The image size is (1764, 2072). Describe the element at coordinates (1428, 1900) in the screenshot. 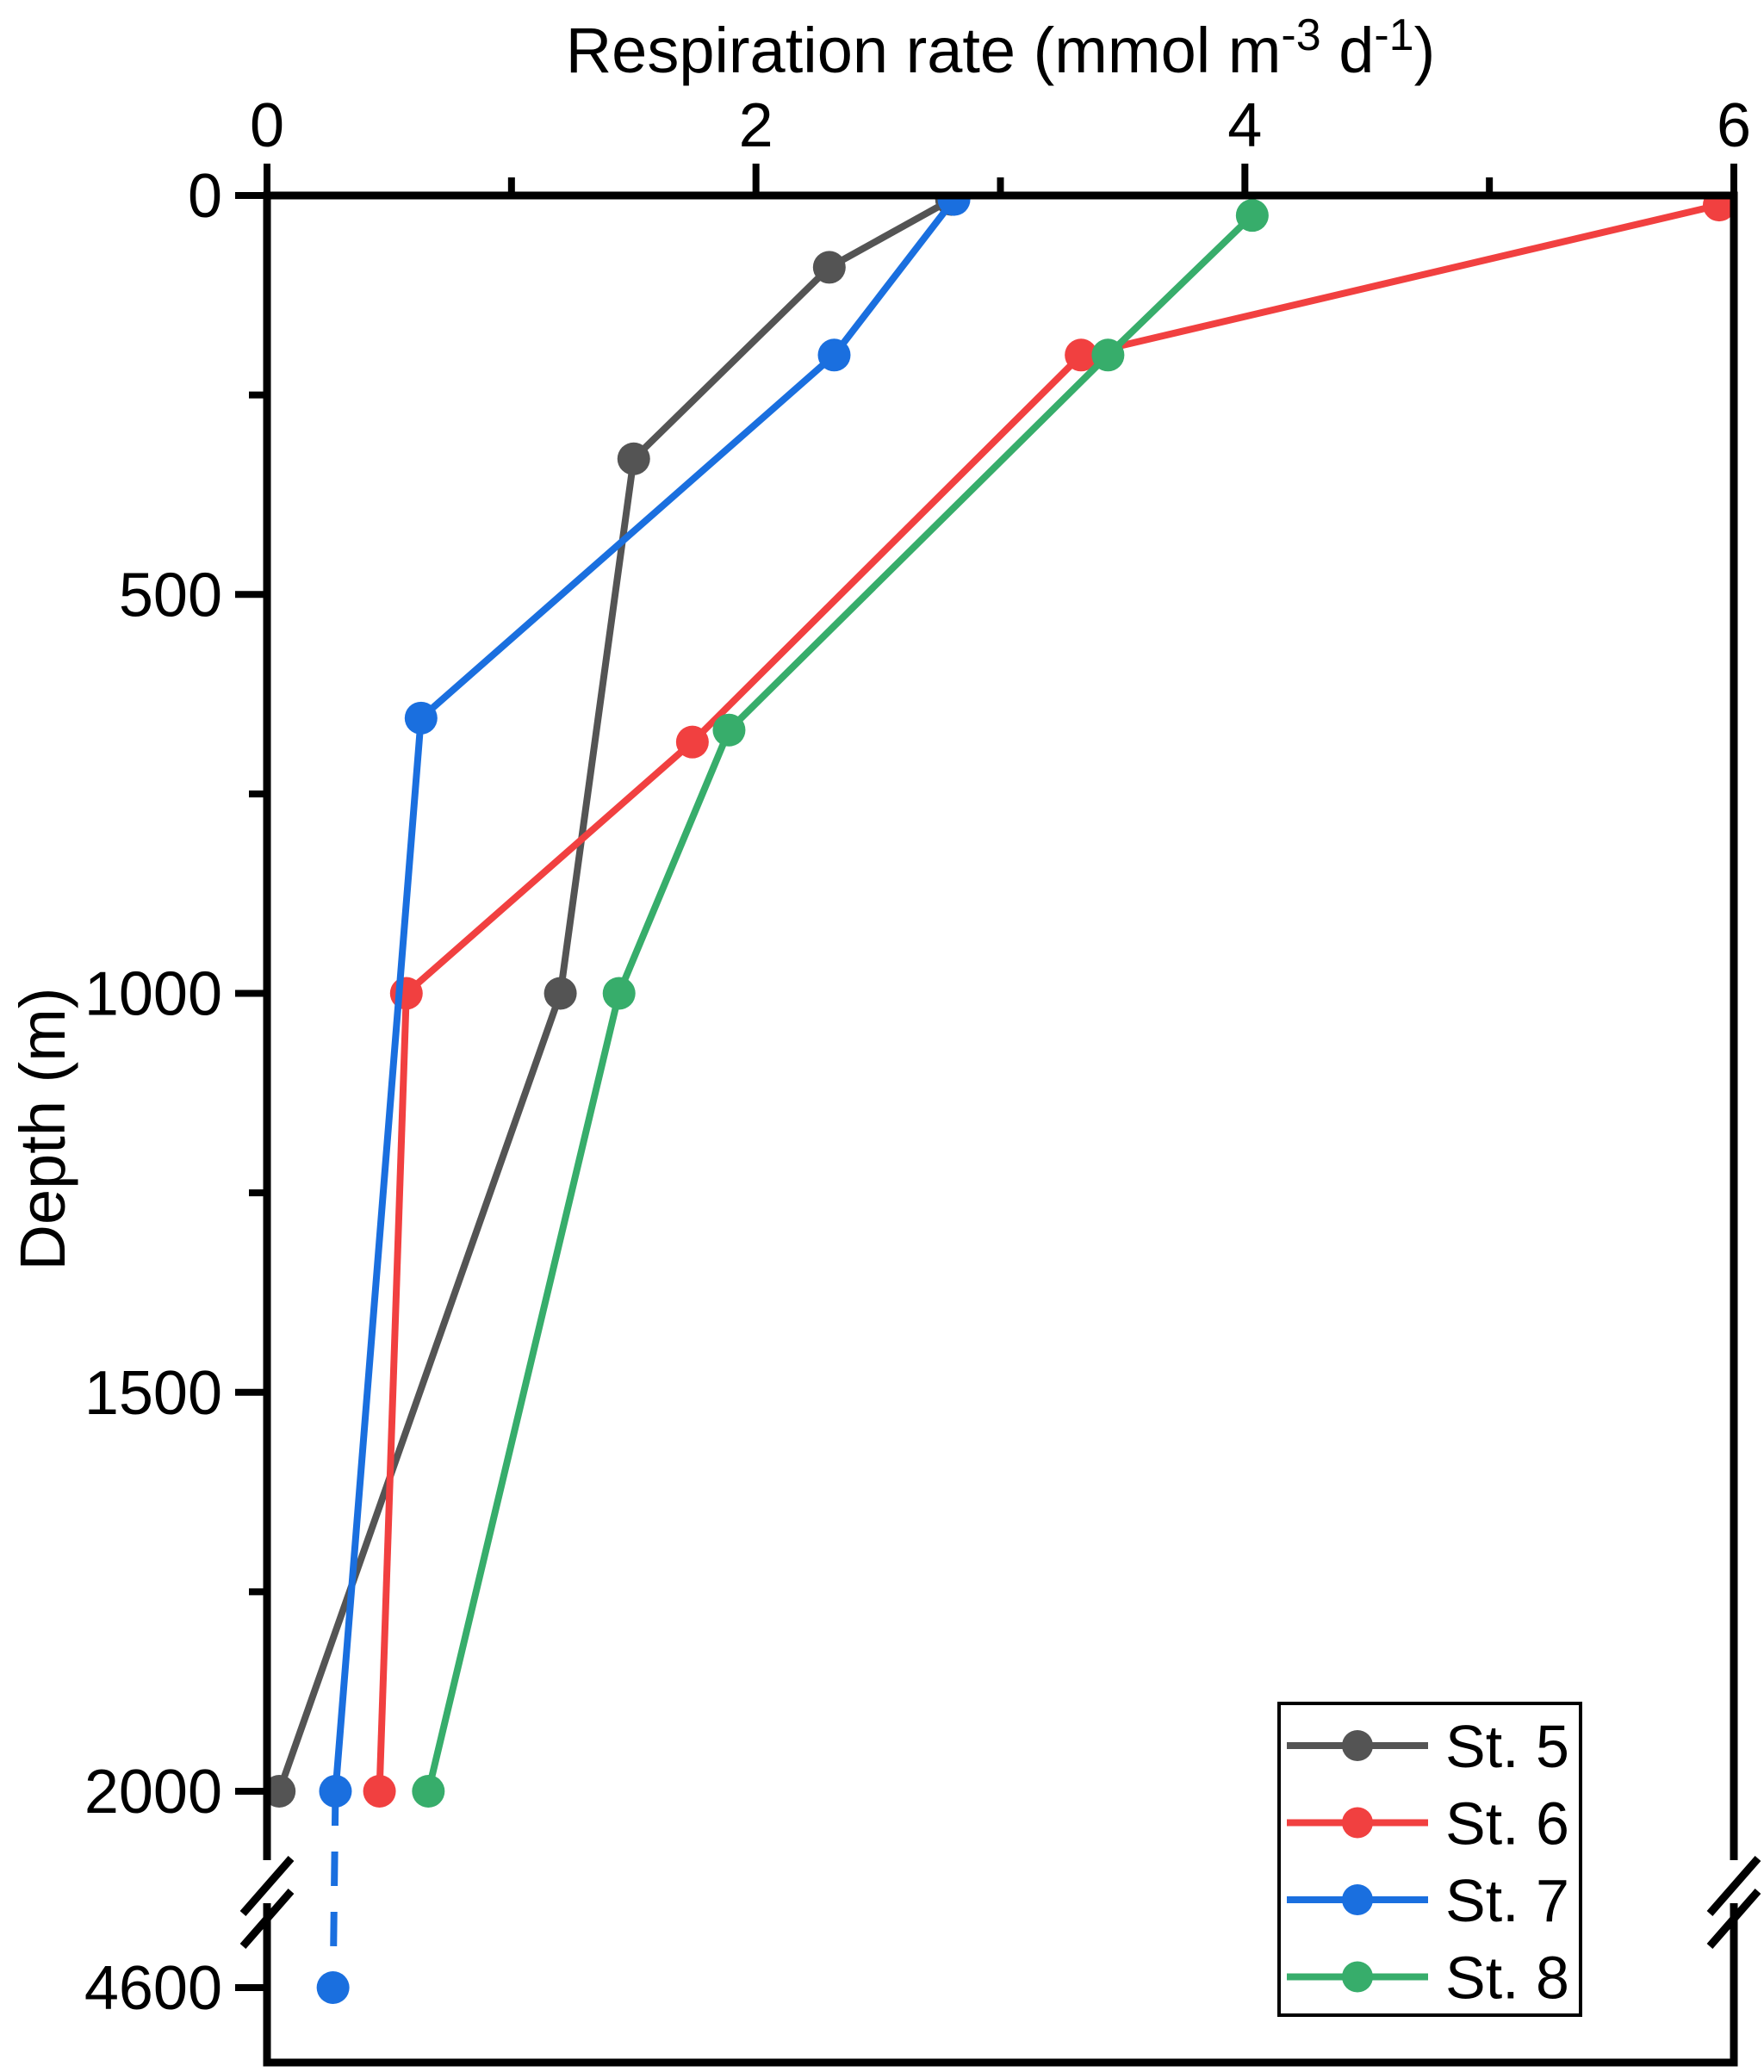

I see `legend-entry-st-7: St. 7` at that location.